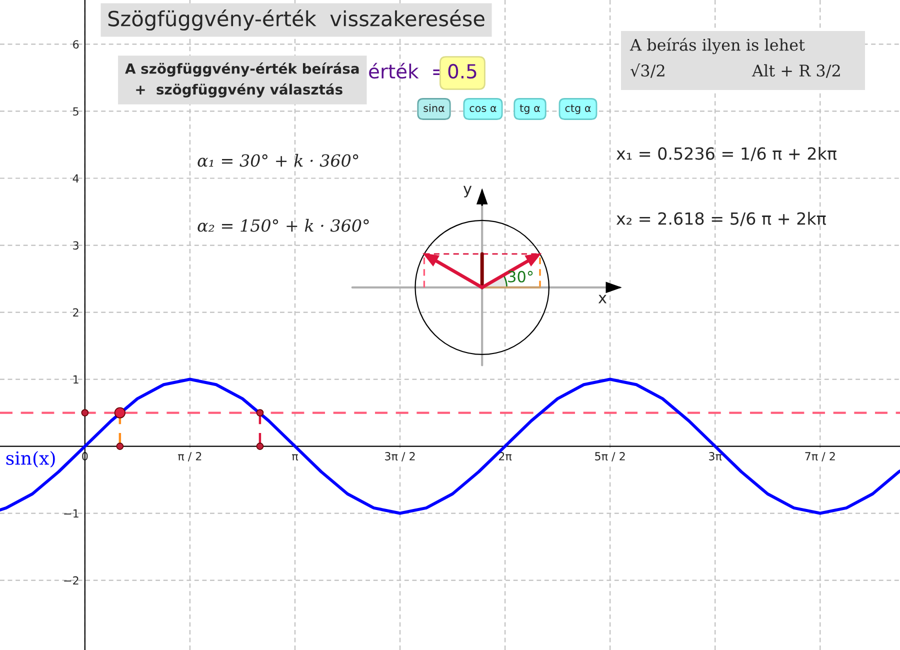 The image size is (900, 650). I want to click on y-tick-label: 2, so click(75, 312).